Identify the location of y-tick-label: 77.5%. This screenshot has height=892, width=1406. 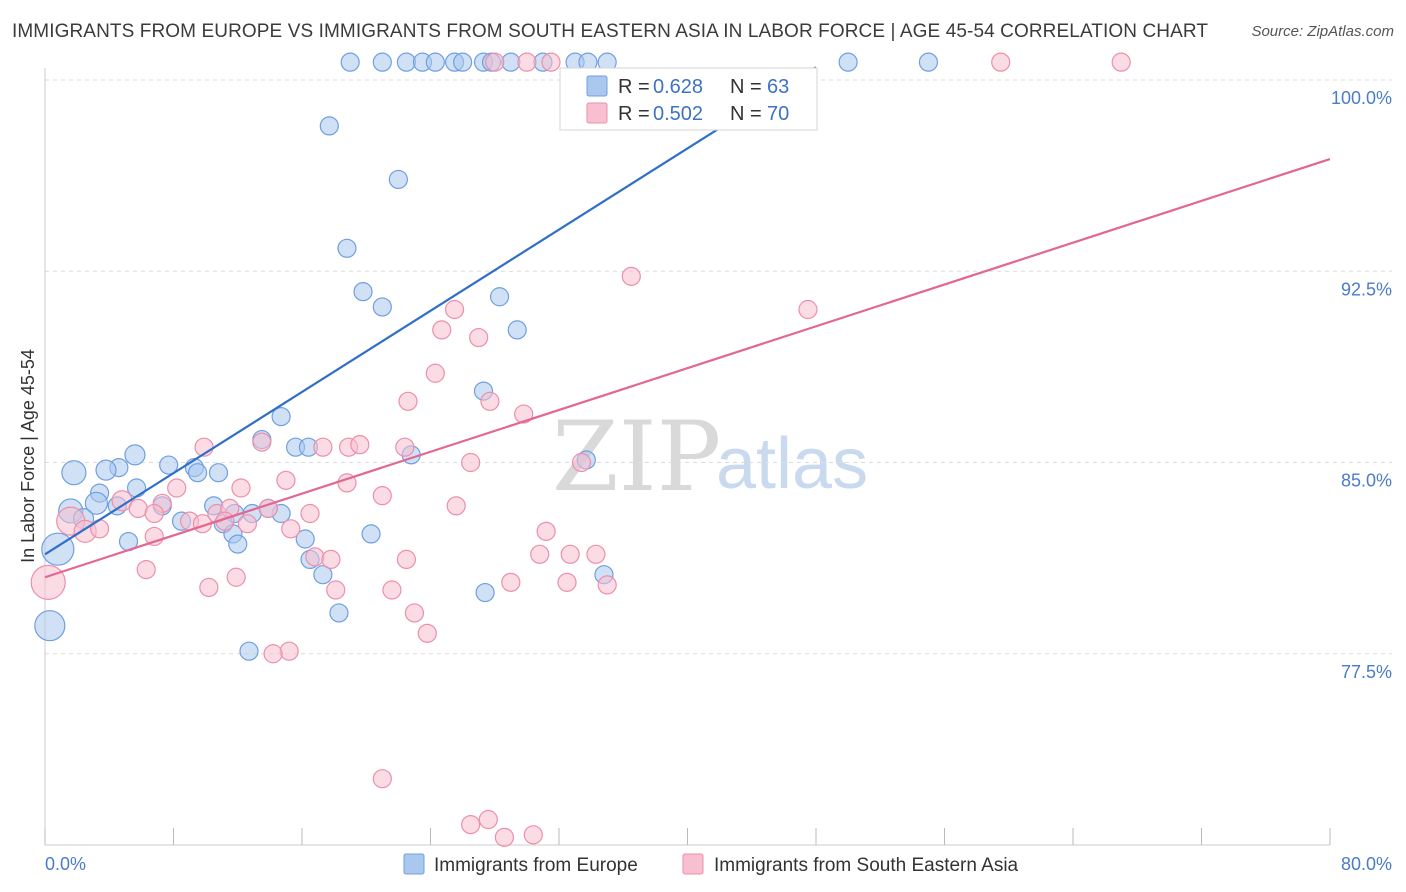
(1366, 672).